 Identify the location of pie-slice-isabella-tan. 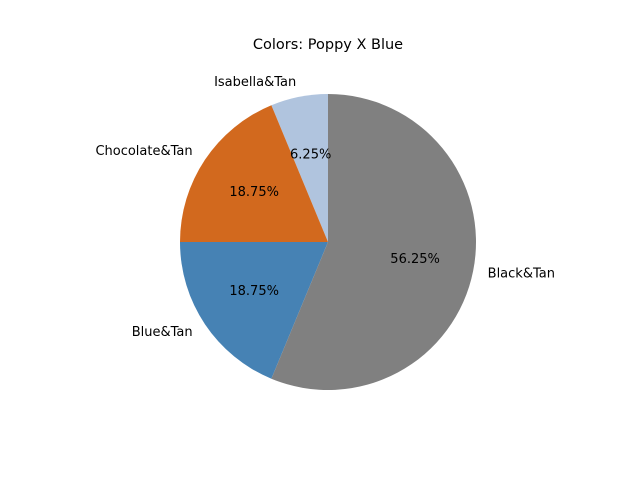
(299, 168).